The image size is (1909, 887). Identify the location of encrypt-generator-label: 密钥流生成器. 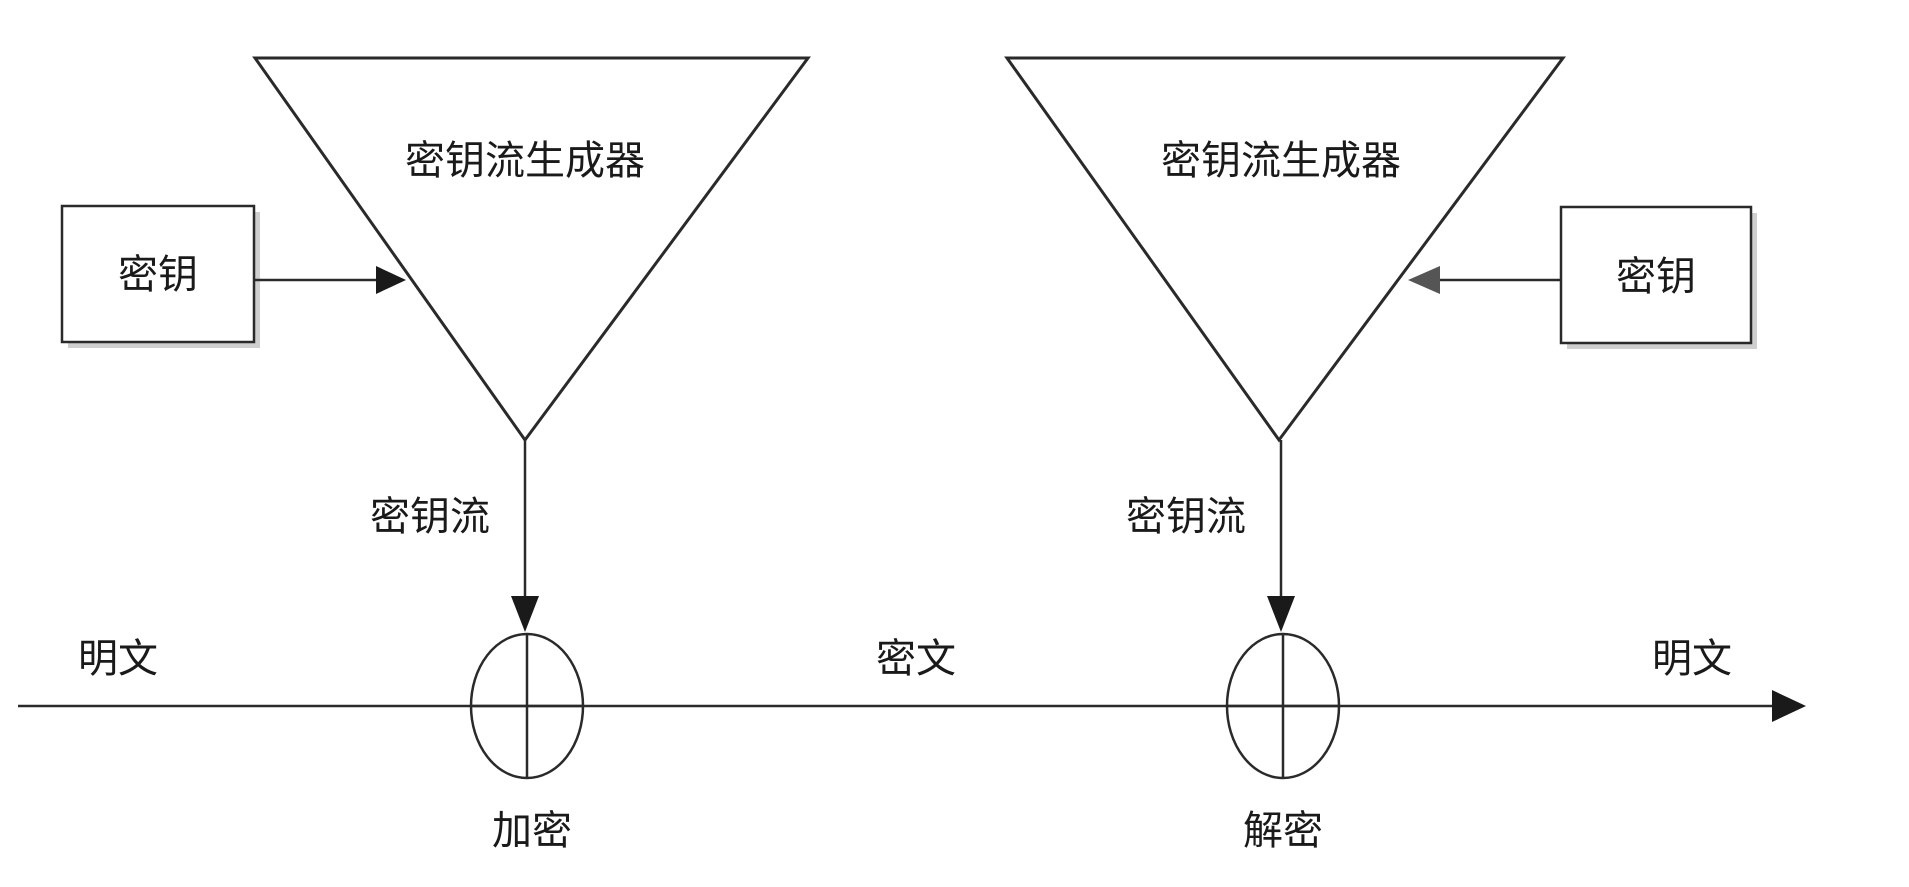
(525, 161).